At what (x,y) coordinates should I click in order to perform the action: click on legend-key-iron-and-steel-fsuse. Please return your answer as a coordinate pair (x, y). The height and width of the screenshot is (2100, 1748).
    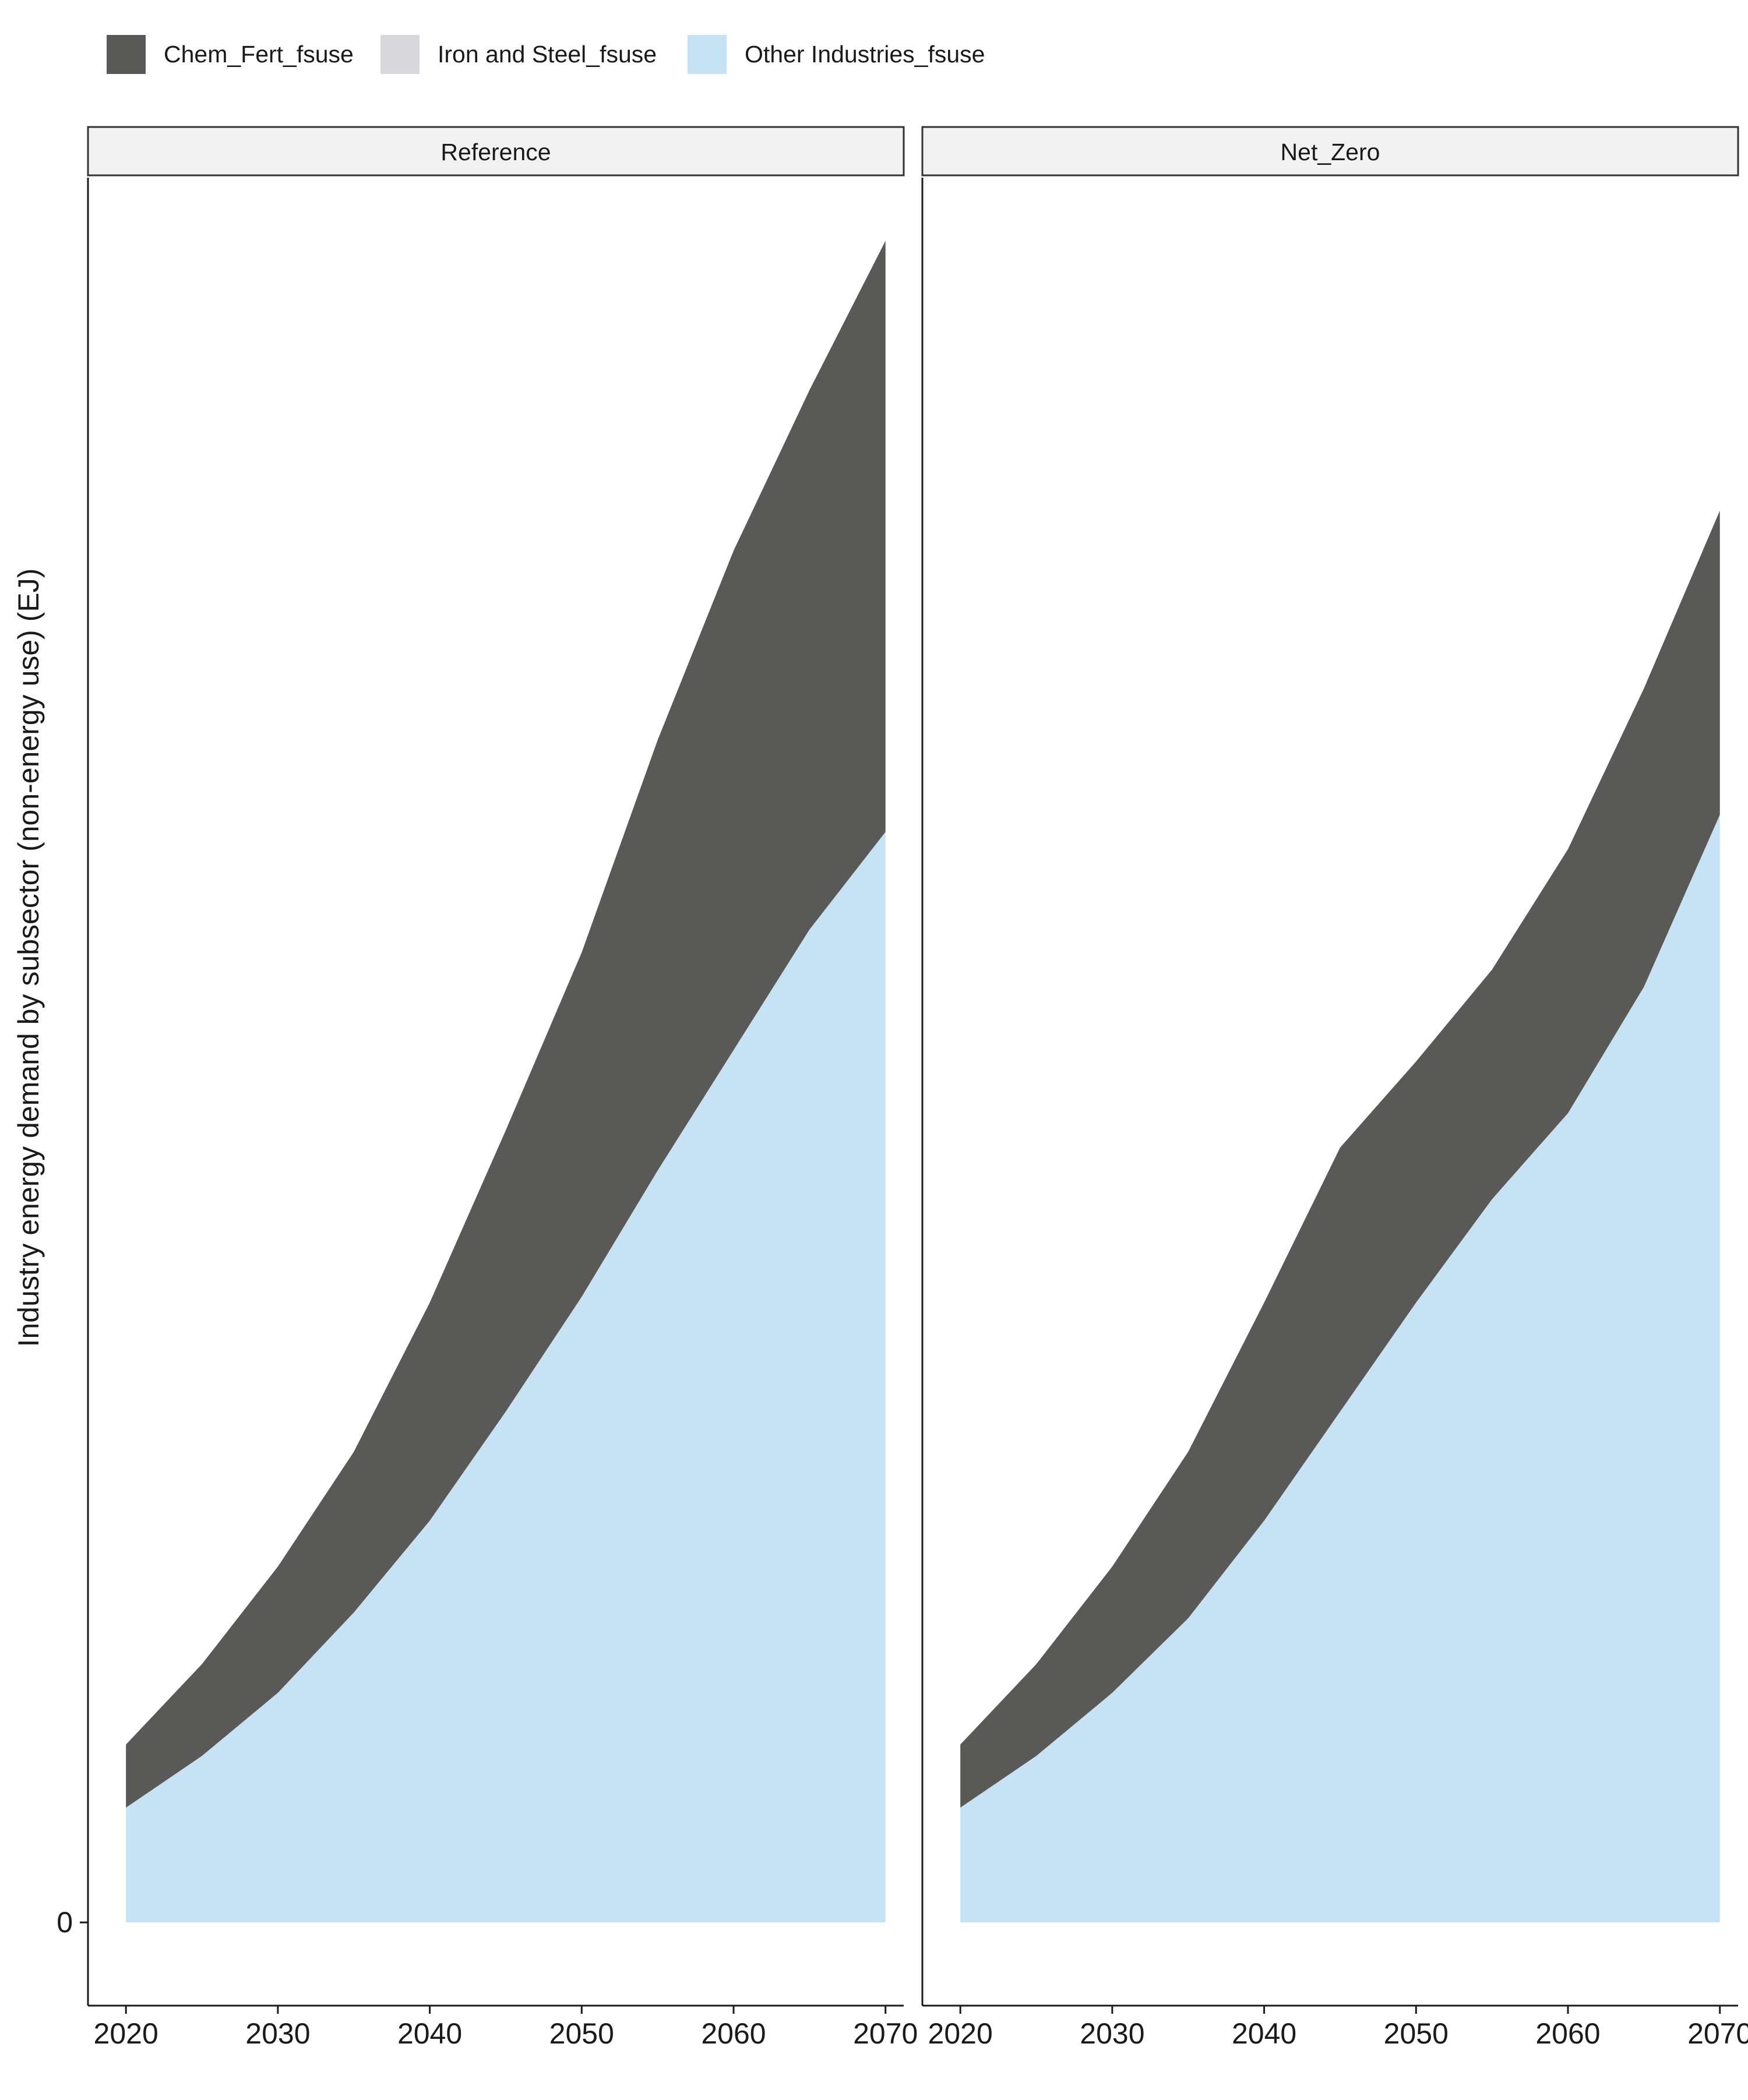
    Looking at the image, I should click on (400, 54).